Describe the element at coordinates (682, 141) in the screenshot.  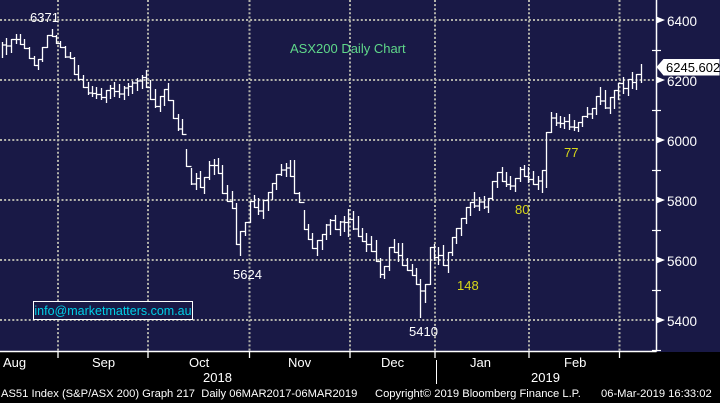
I see `svg-text: 6000` at that location.